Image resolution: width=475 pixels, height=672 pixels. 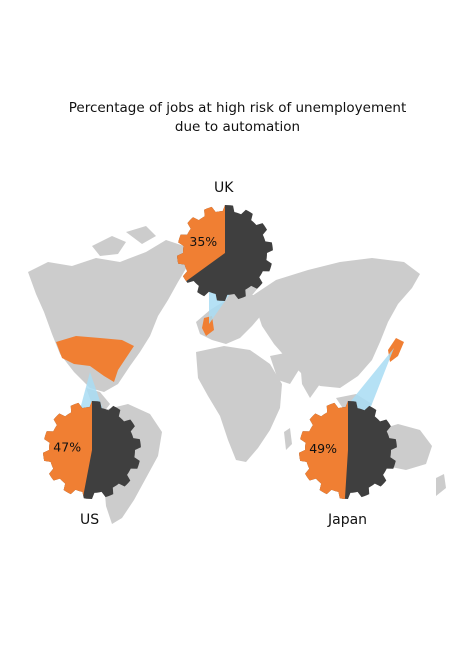 What do you see at coordinates (124, 241) in the screenshot?
I see `arctic-islands` at bounding box center [124, 241].